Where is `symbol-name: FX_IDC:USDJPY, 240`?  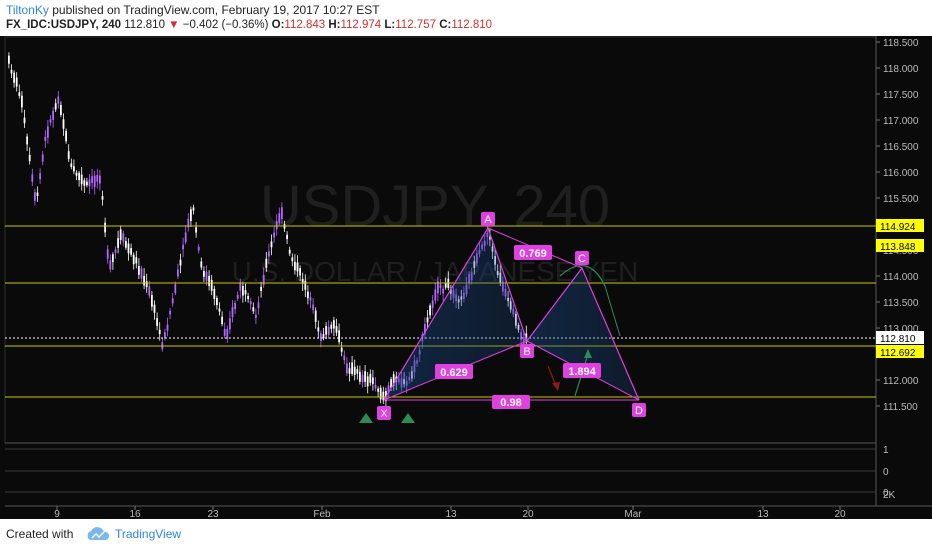
symbol-name: FX_IDC:USDJPY, 240 is located at coordinates (64, 25).